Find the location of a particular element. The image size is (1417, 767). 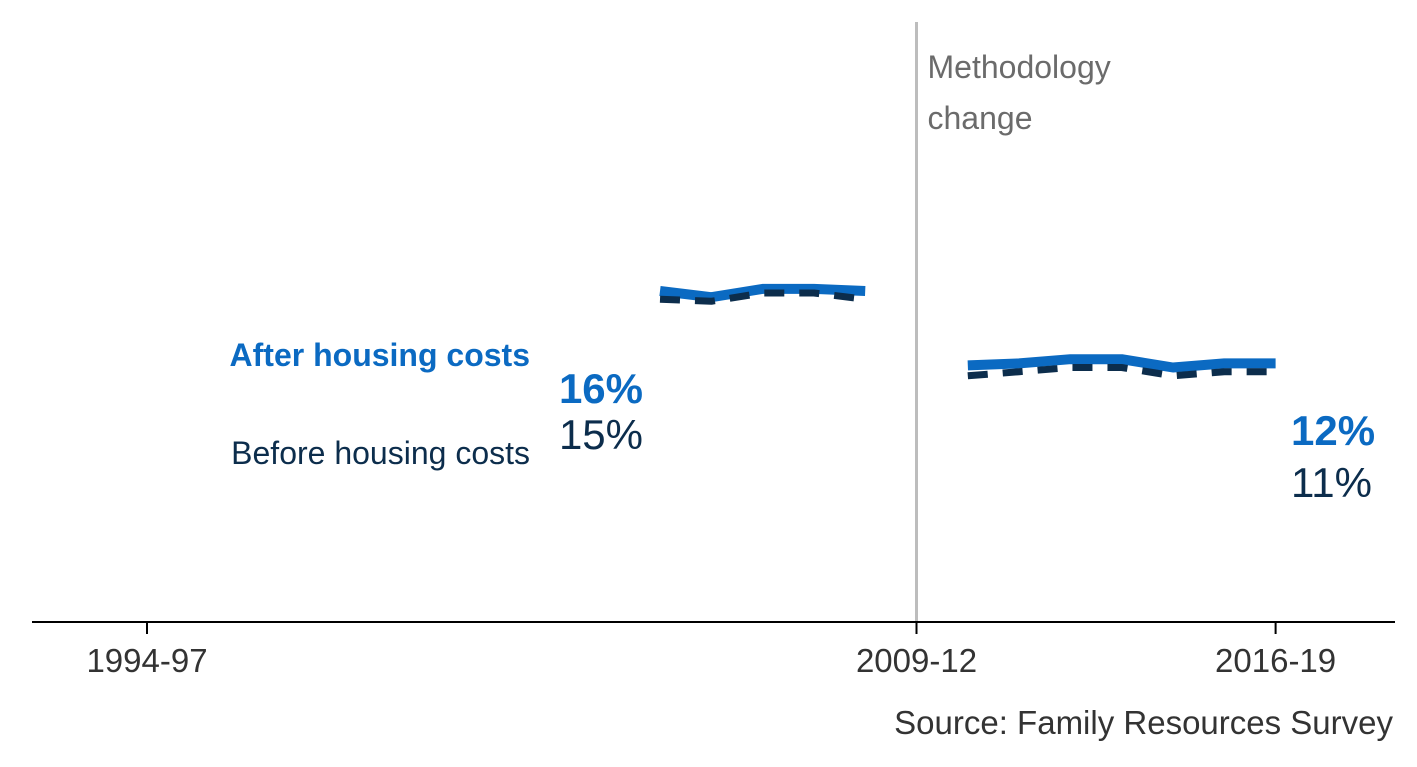

legend-after-housing-costs: After housing costs is located at coordinates (380, 355).